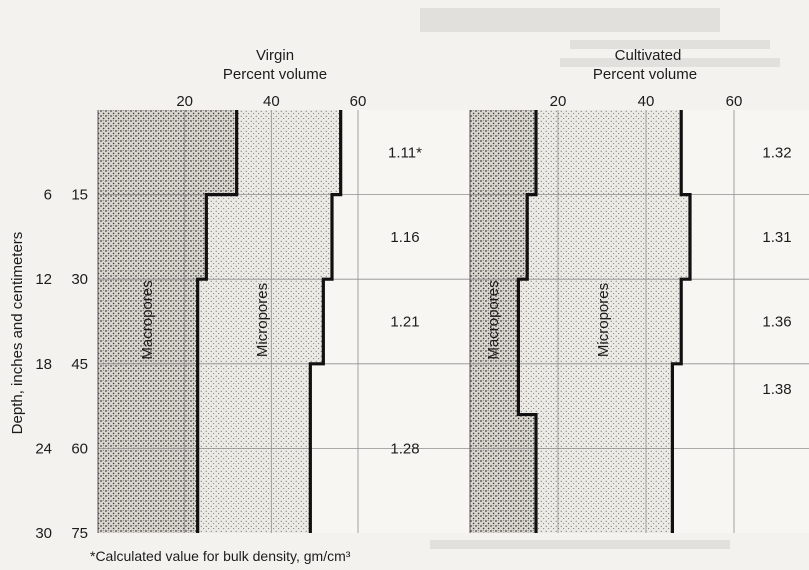 Image resolution: width=809 pixels, height=570 pixels. I want to click on y-tick-cm: 45, so click(79, 364).